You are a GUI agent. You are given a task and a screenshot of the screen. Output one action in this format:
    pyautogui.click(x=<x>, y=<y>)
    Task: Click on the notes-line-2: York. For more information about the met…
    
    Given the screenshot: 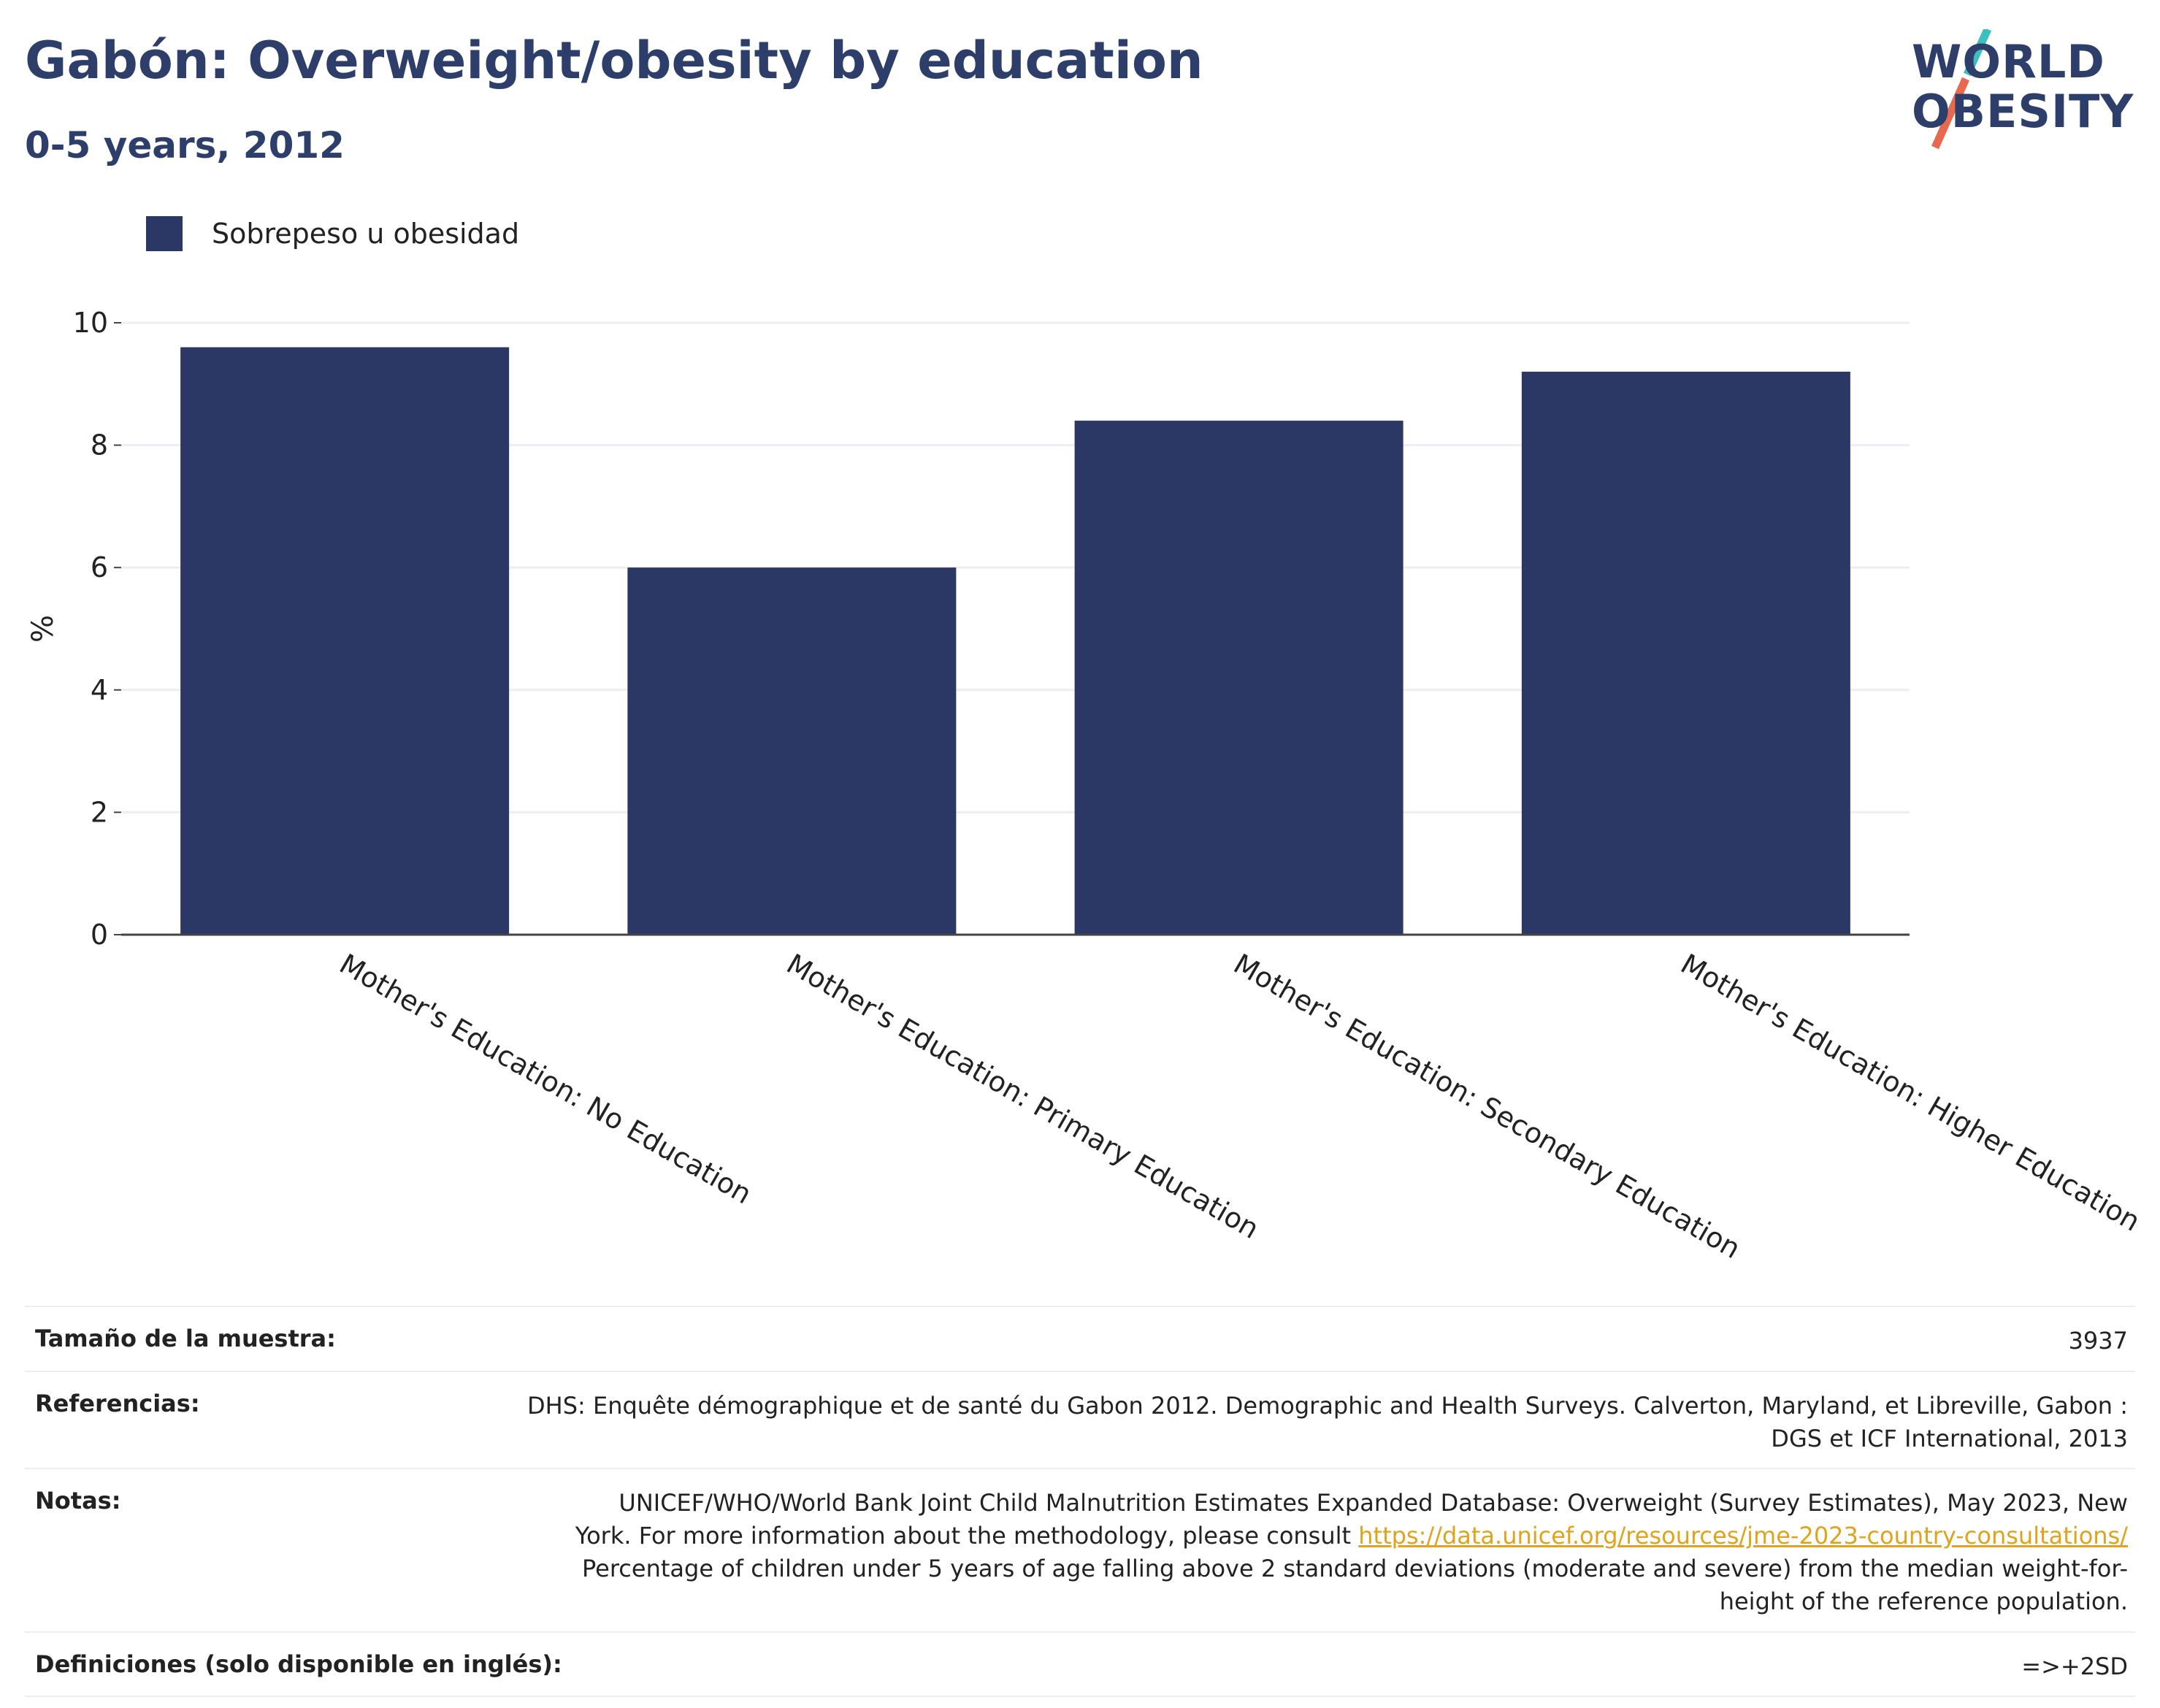 What is the action you would take?
    pyautogui.click(x=967, y=1536)
    